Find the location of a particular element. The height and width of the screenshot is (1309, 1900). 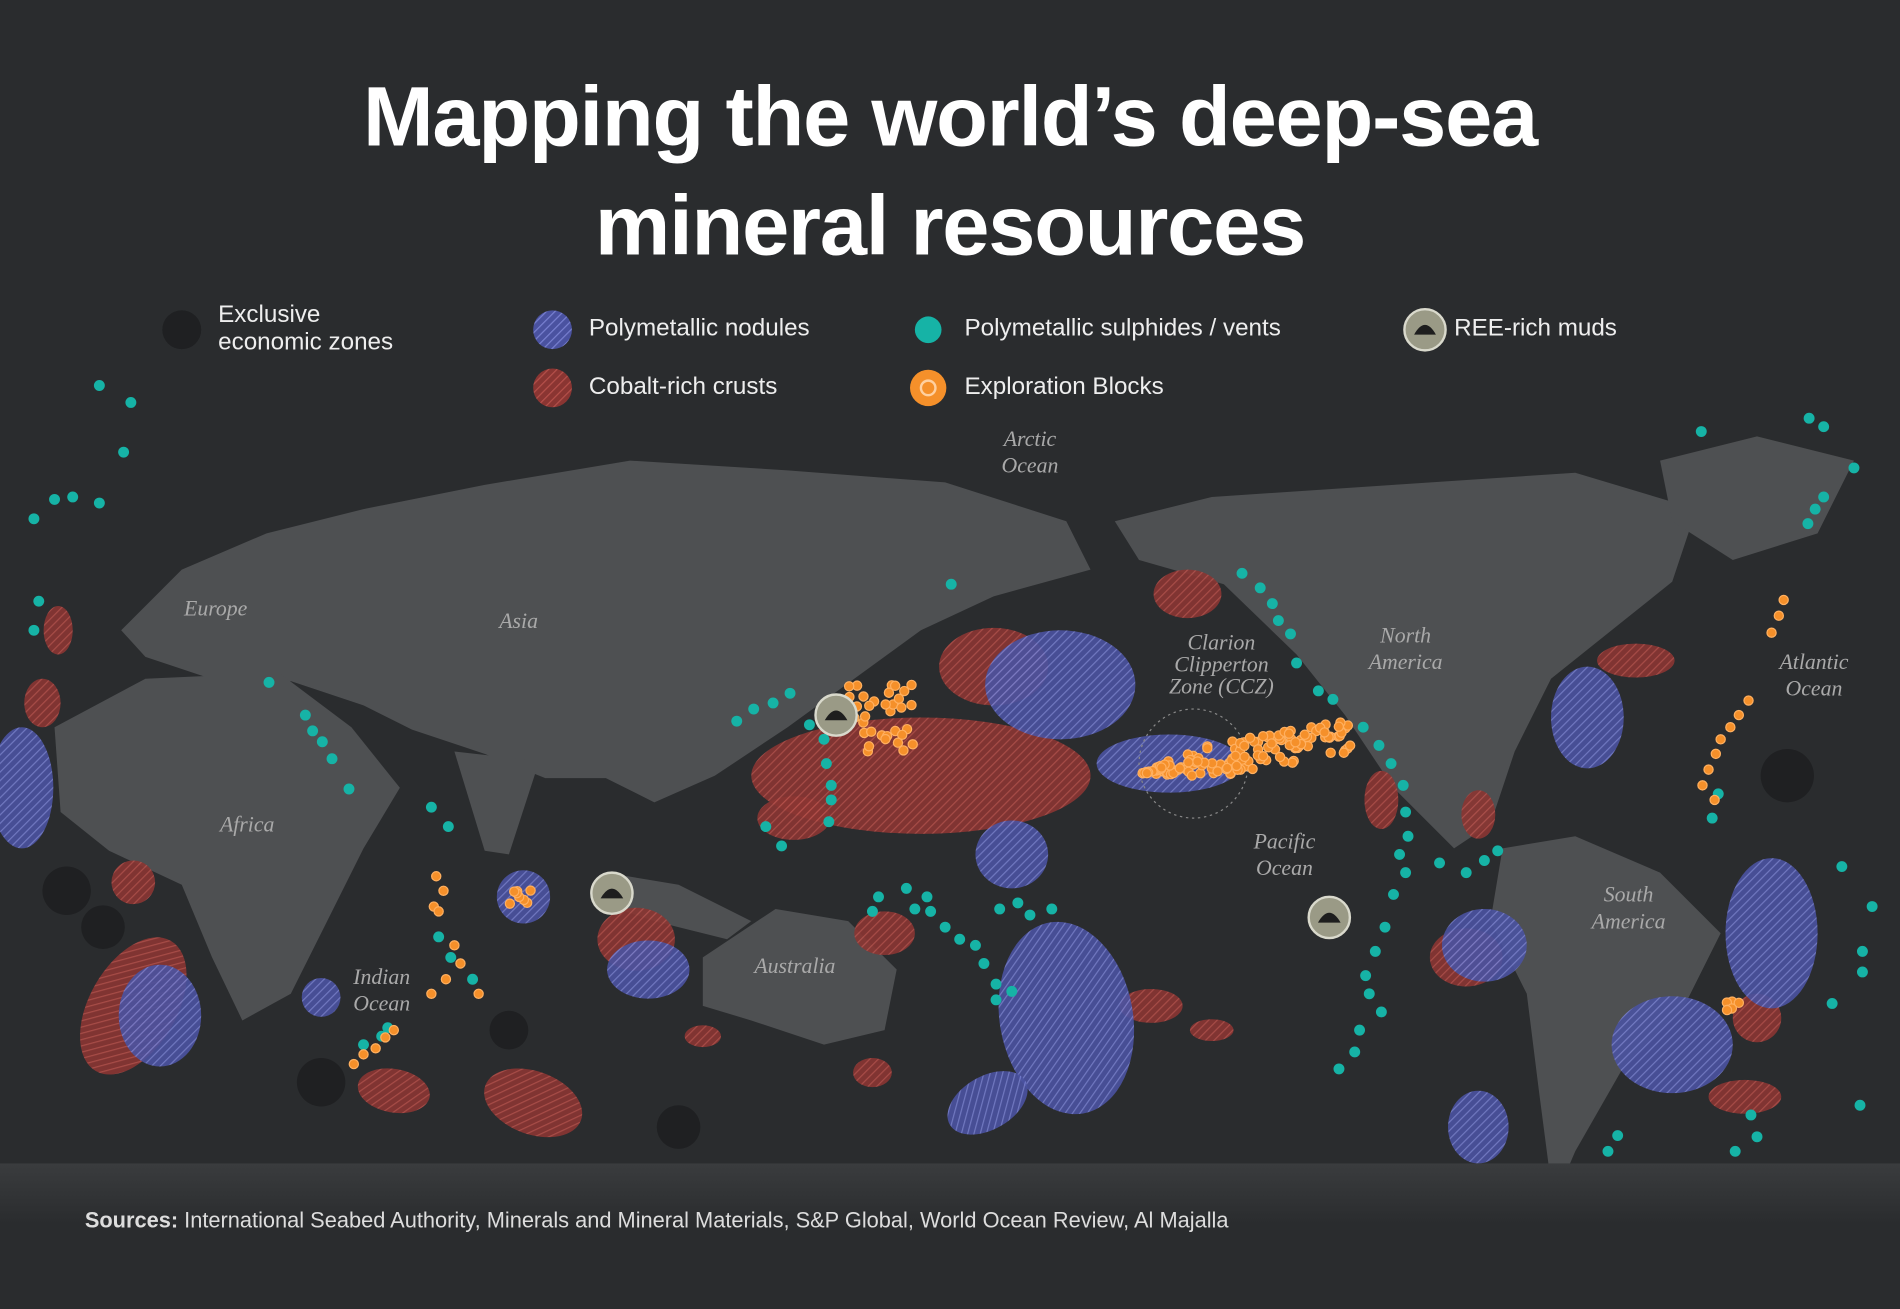

map-label-line: Pacific is located at coordinates (1284, 841).